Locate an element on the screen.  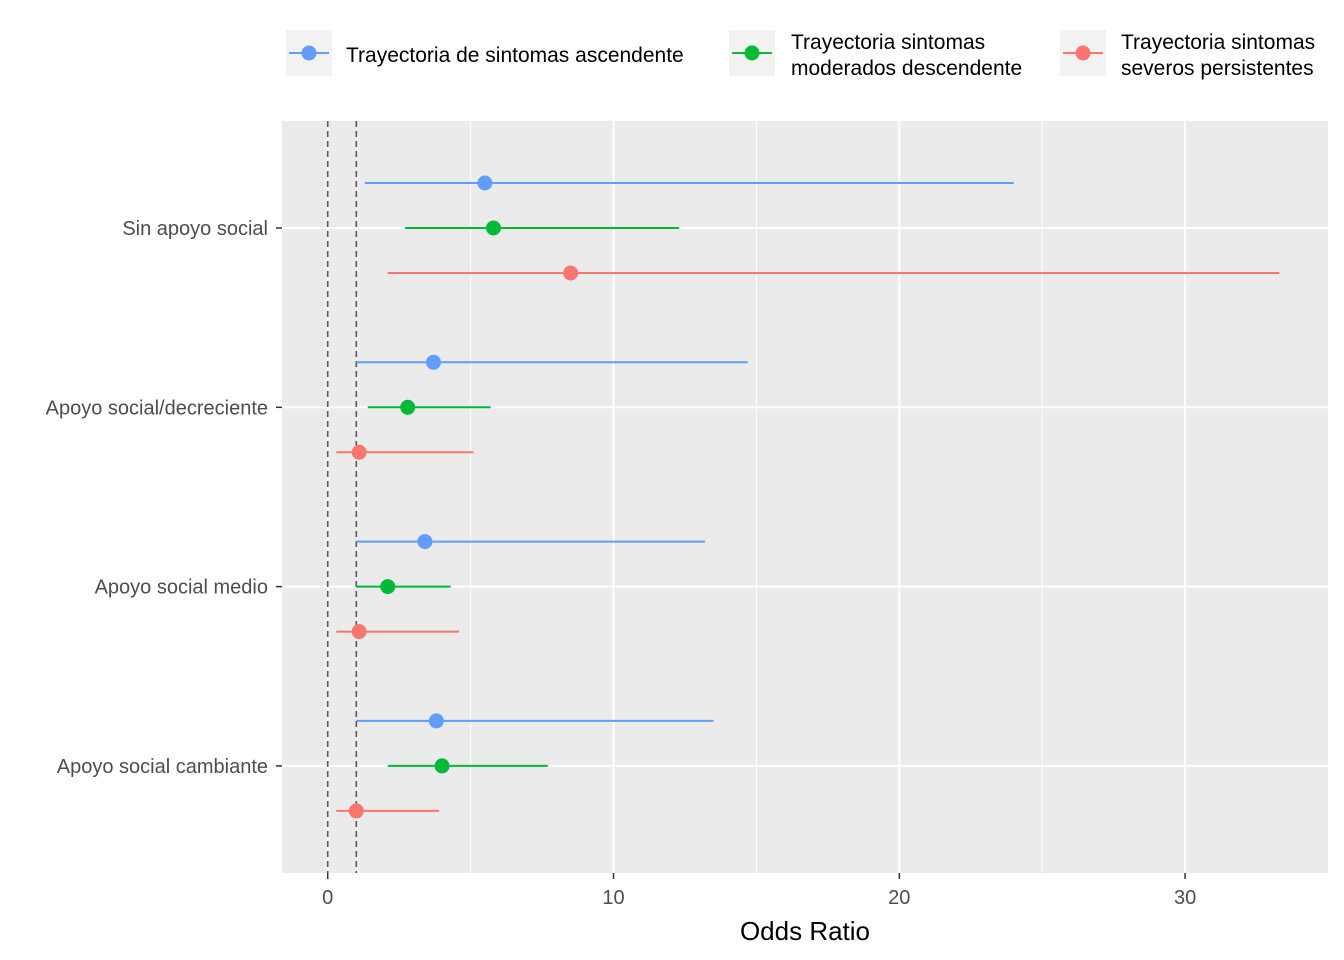
legend-label: moderados descendente is located at coordinates (906, 68).